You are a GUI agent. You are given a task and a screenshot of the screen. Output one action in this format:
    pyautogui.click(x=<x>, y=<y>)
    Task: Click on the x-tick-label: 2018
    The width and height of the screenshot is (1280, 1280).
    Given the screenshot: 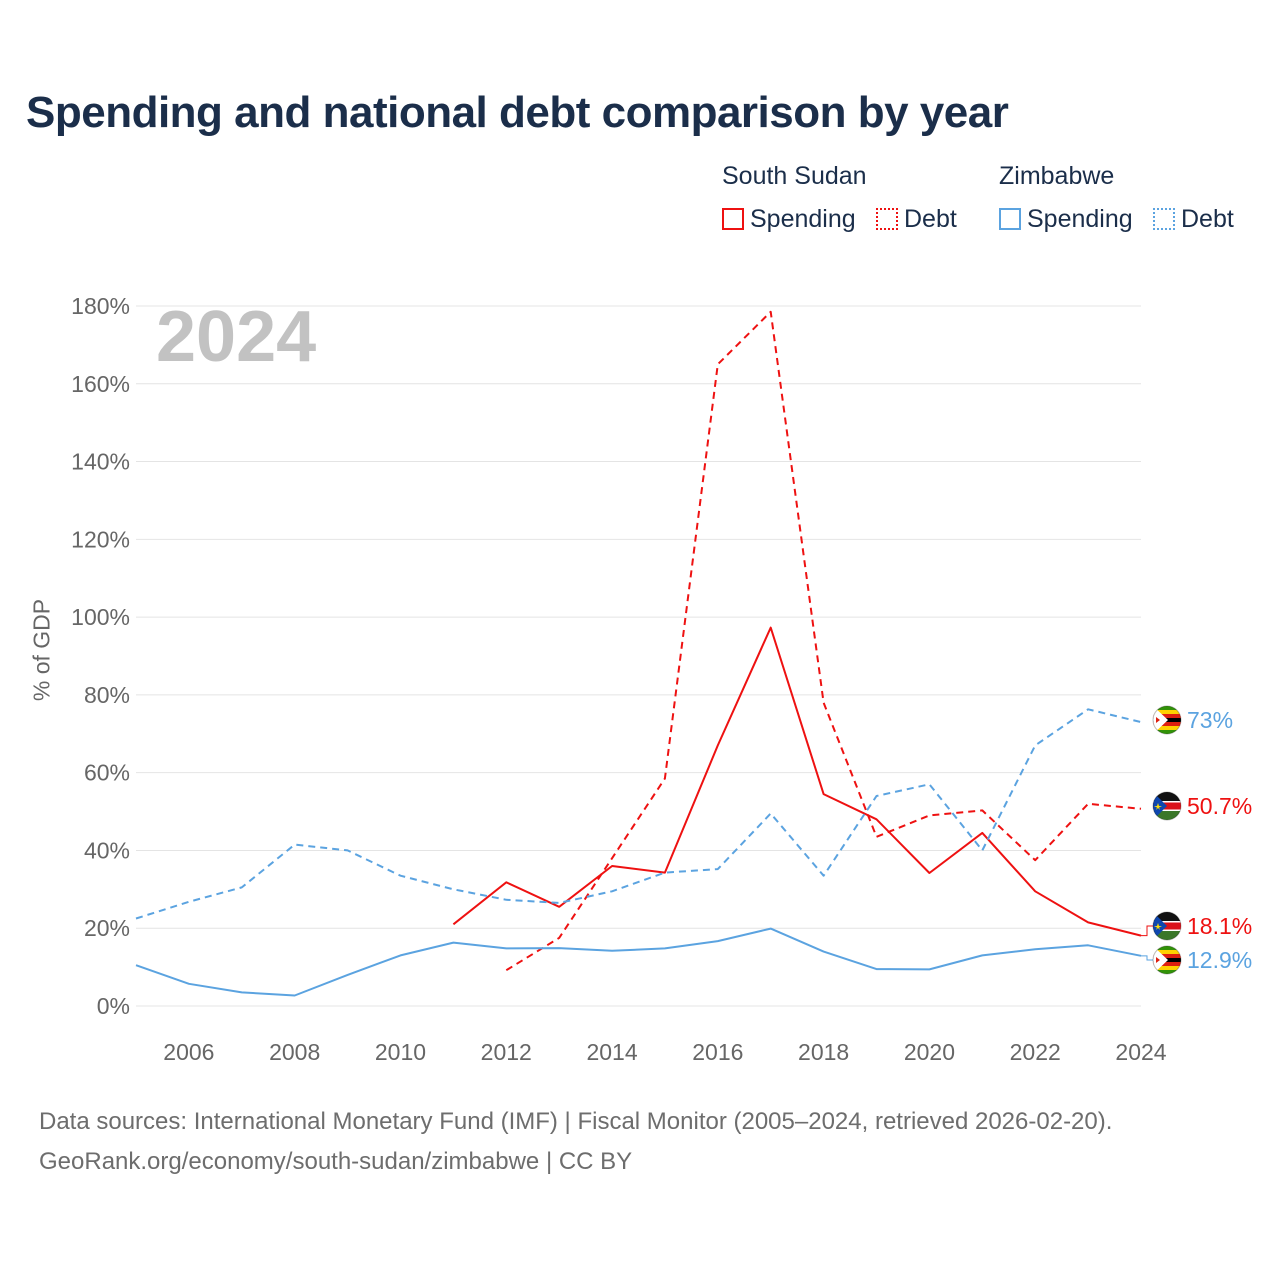 What is the action you would take?
    pyautogui.click(x=823, y=1052)
    